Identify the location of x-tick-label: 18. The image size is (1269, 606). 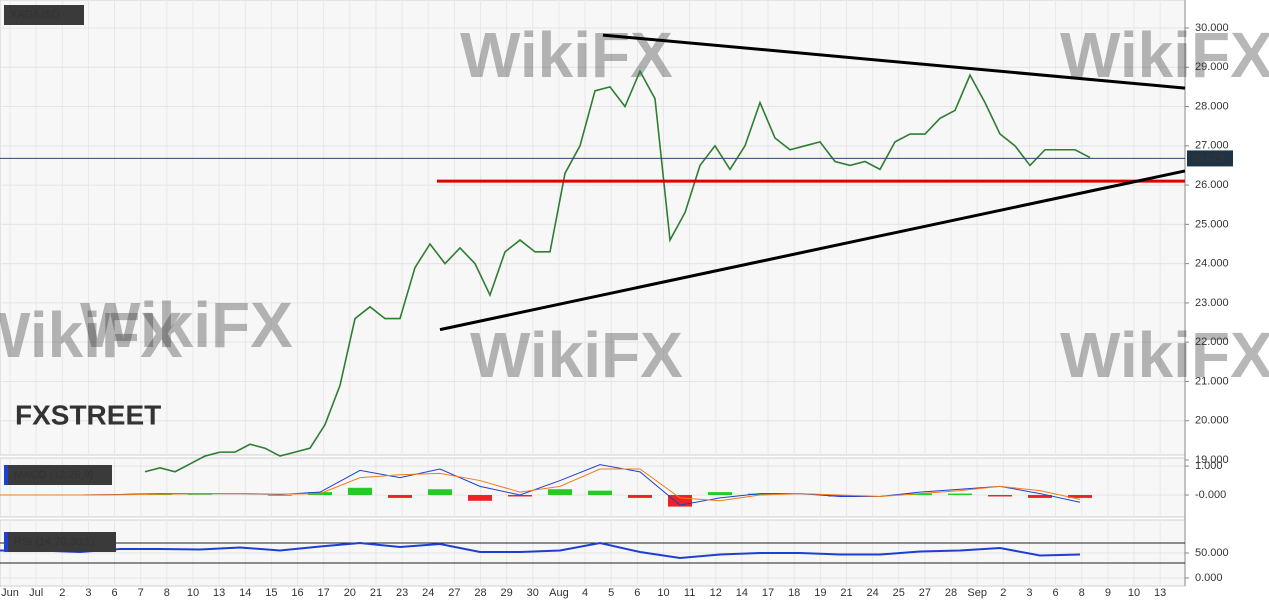
(794, 593).